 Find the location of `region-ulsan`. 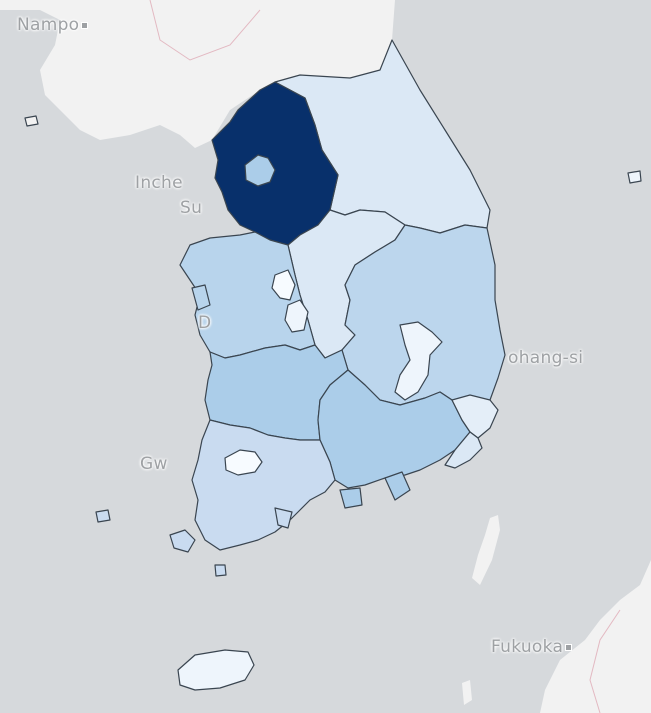

region-ulsan is located at coordinates (475, 416).